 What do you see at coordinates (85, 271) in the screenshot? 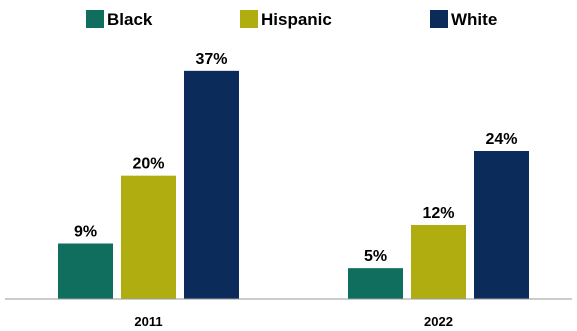
I see `bar-black-2011` at bounding box center [85, 271].